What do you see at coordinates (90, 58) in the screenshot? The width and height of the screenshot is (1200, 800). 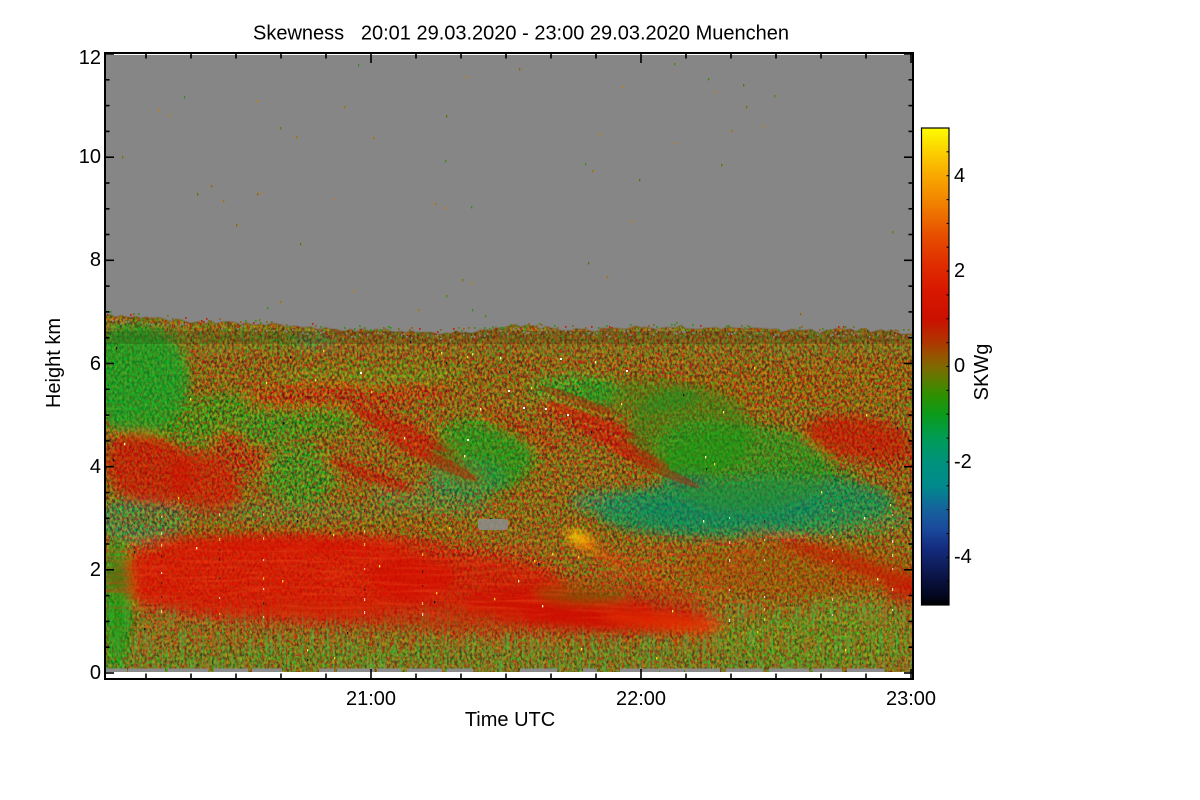 I see `svg-text: 12` at bounding box center [90, 58].